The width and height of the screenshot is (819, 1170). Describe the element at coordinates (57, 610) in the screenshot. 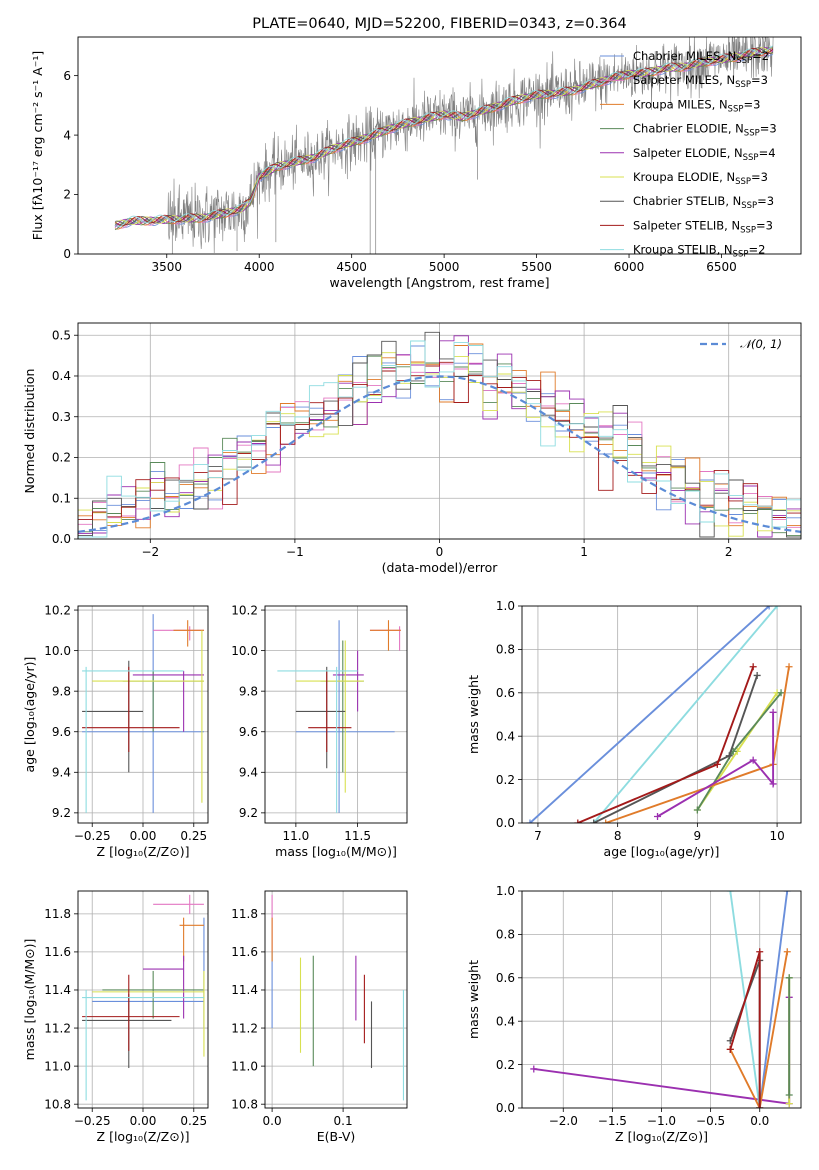

I see `y-tick-label: 10.2` at that location.